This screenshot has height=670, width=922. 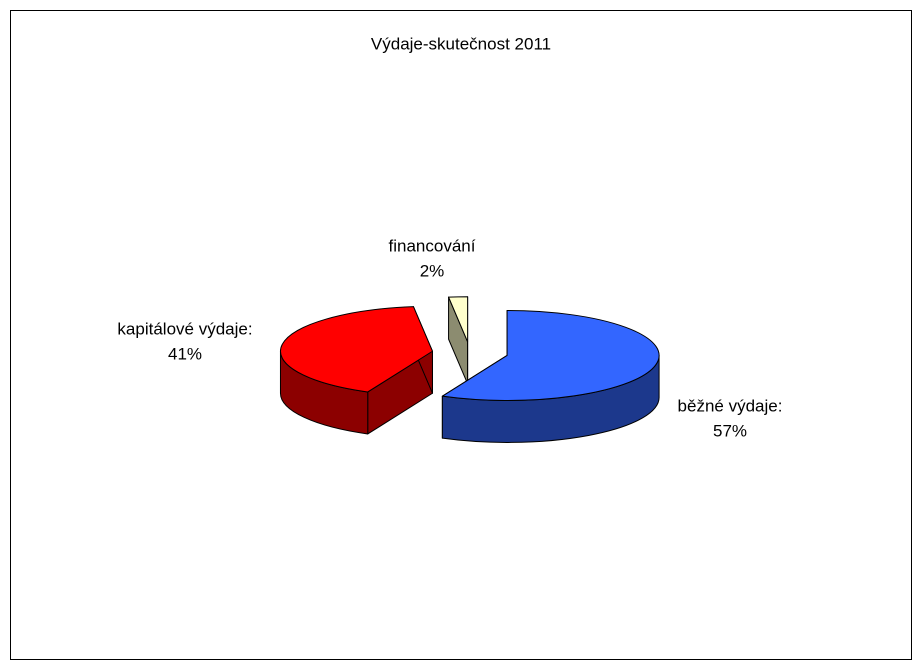 What do you see at coordinates (432, 245) in the screenshot?
I see `slice-label: financování` at bounding box center [432, 245].